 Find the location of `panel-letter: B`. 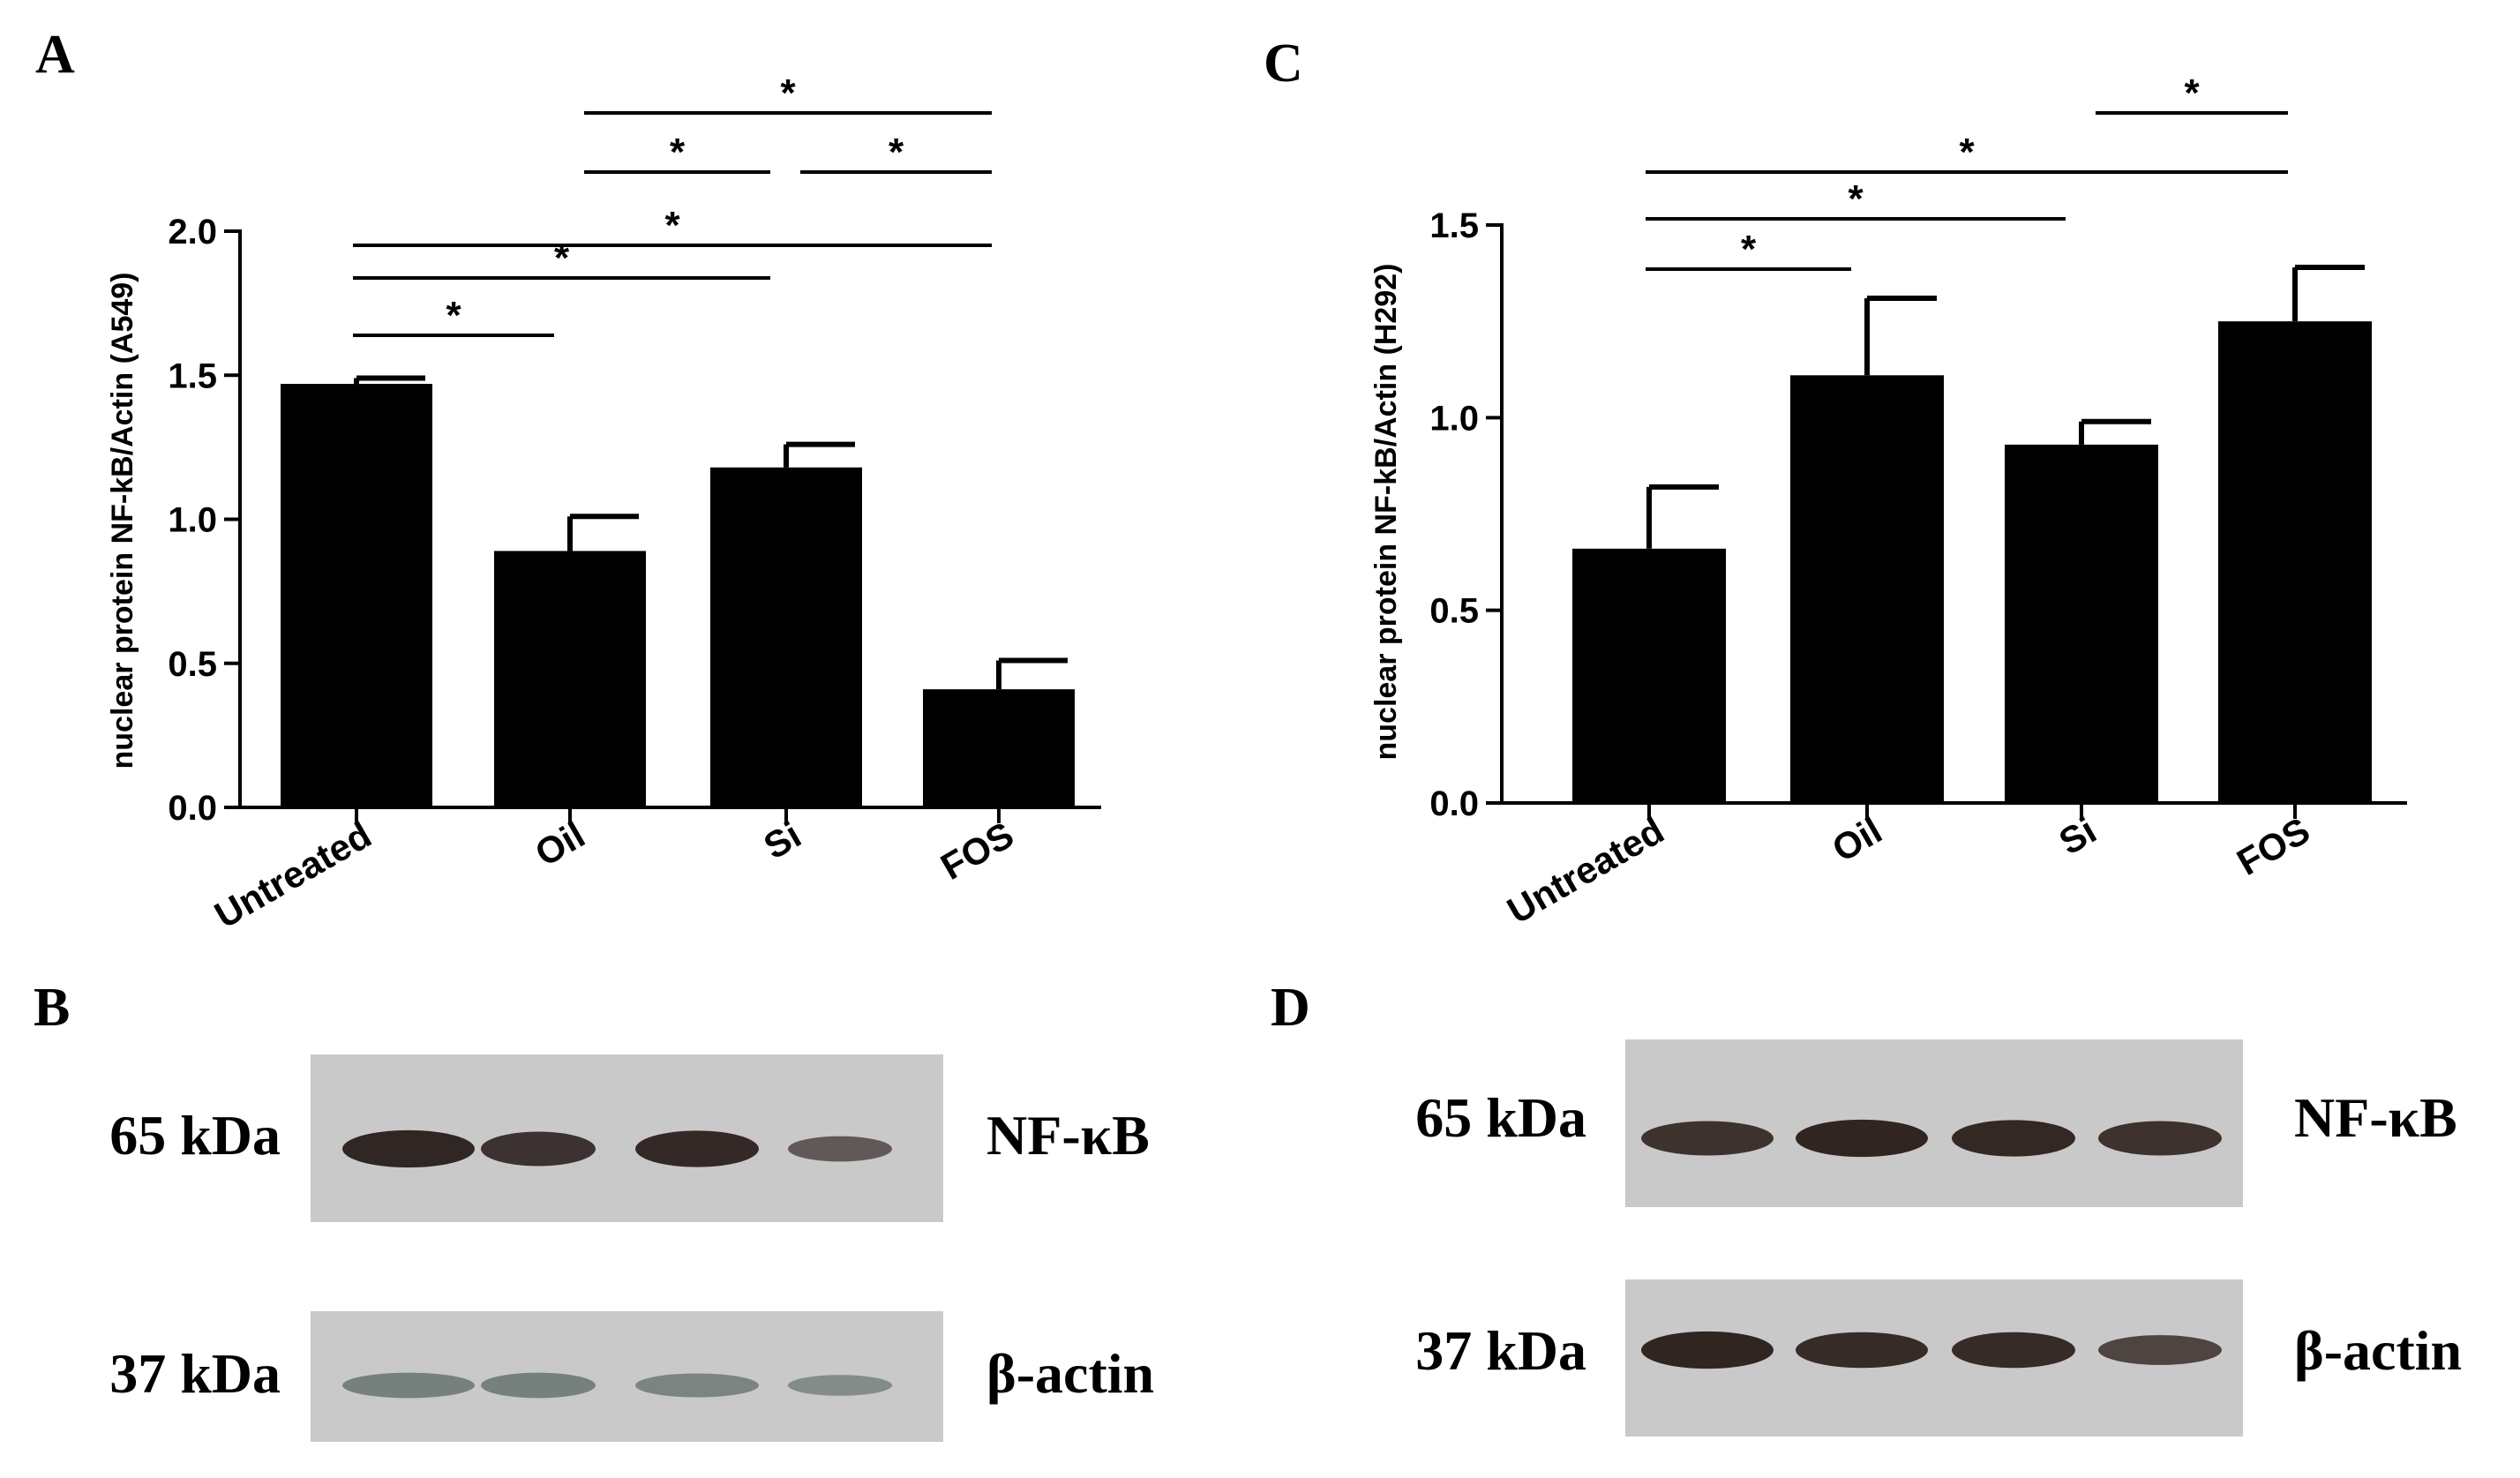

panel-letter: B is located at coordinates (52, 1008).